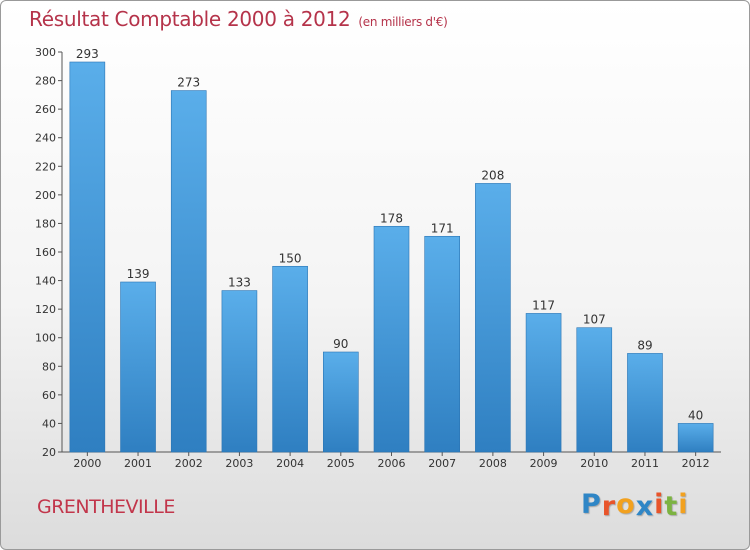 This screenshot has width=750, height=550. Describe the element at coordinates (45, 81) in the screenshot. I see `y-tick-label: 280` at that location.